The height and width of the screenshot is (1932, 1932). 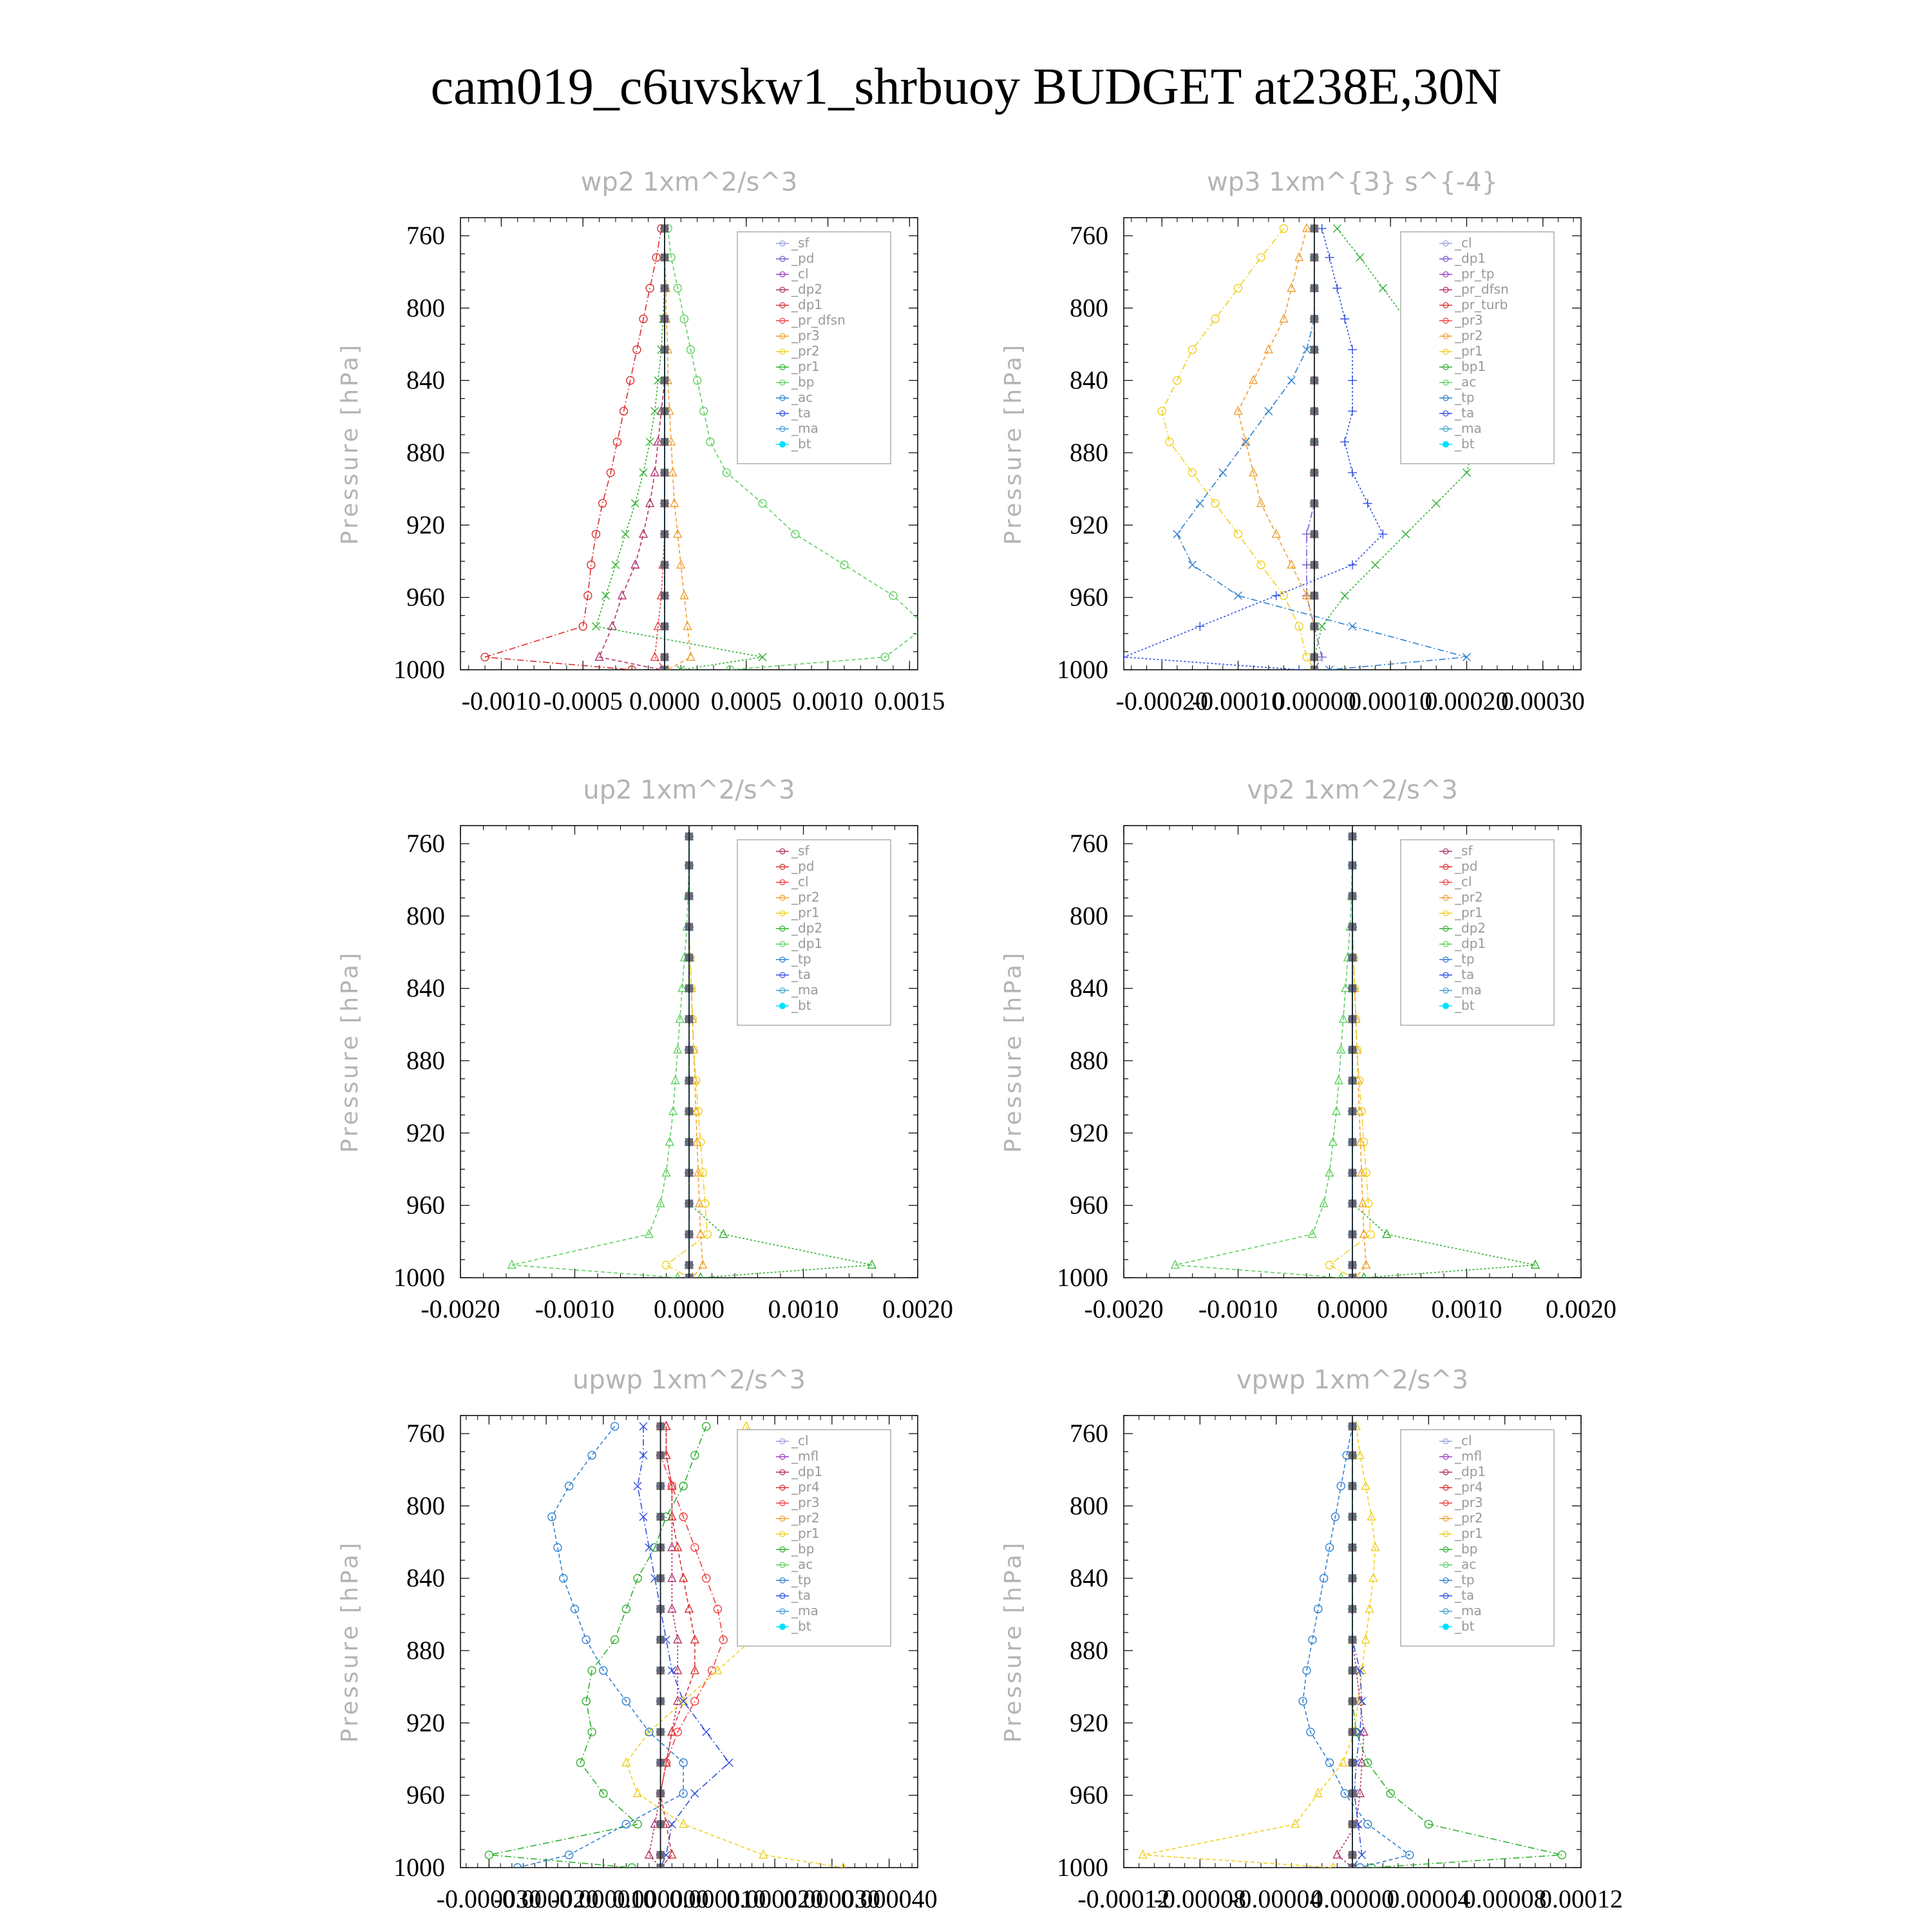 What do you see at coordinates (801, 243) in the screenshot?
I see `legend-entry: _sf` at bounding box center [801, 243].